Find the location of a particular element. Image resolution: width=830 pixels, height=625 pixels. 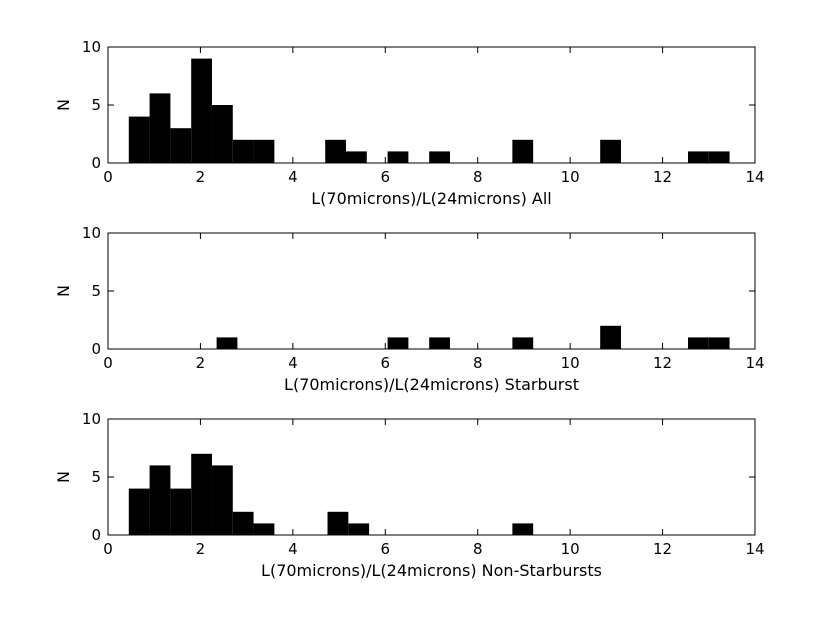

x-axis-label: L(70microns)/L(24microns) Non-Starbursts is located at coordinates (431, 570).